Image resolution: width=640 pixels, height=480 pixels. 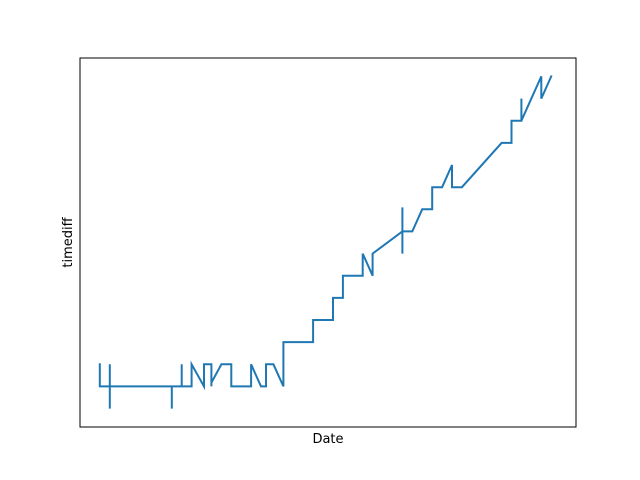 I want to click on x-axis-label: Date, so click(x=327, y=439).